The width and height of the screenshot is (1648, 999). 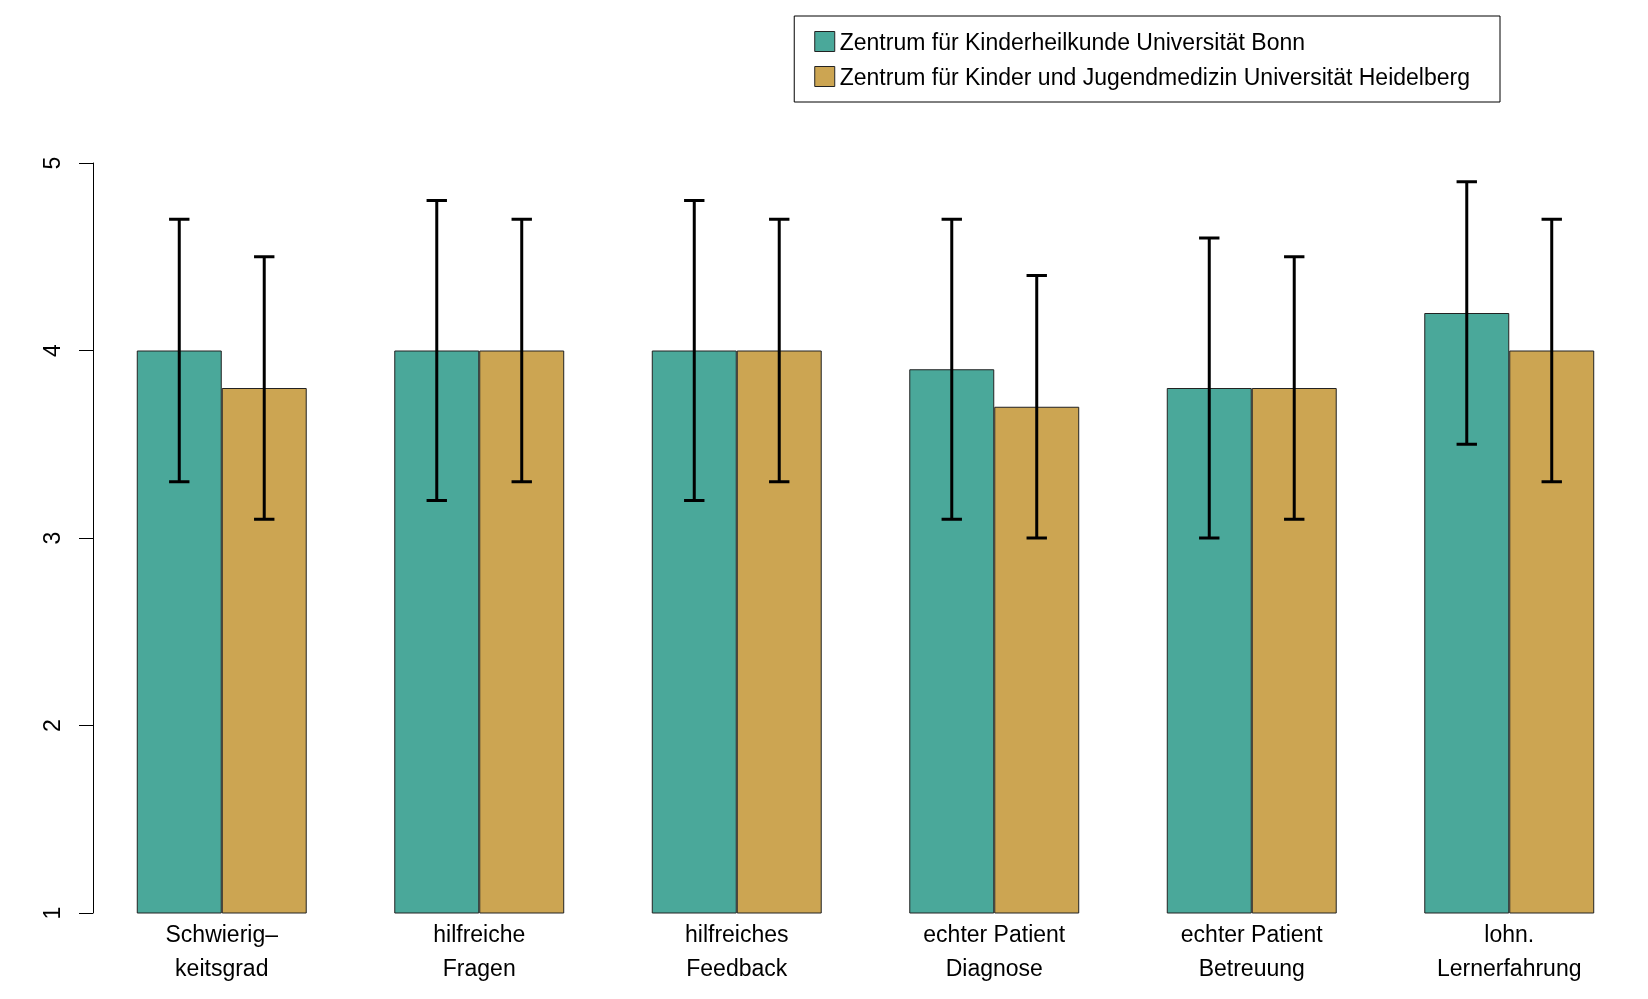 I want to click on x-tick-label: Schwierig– keitsgrad, so click(x=222, y=951).